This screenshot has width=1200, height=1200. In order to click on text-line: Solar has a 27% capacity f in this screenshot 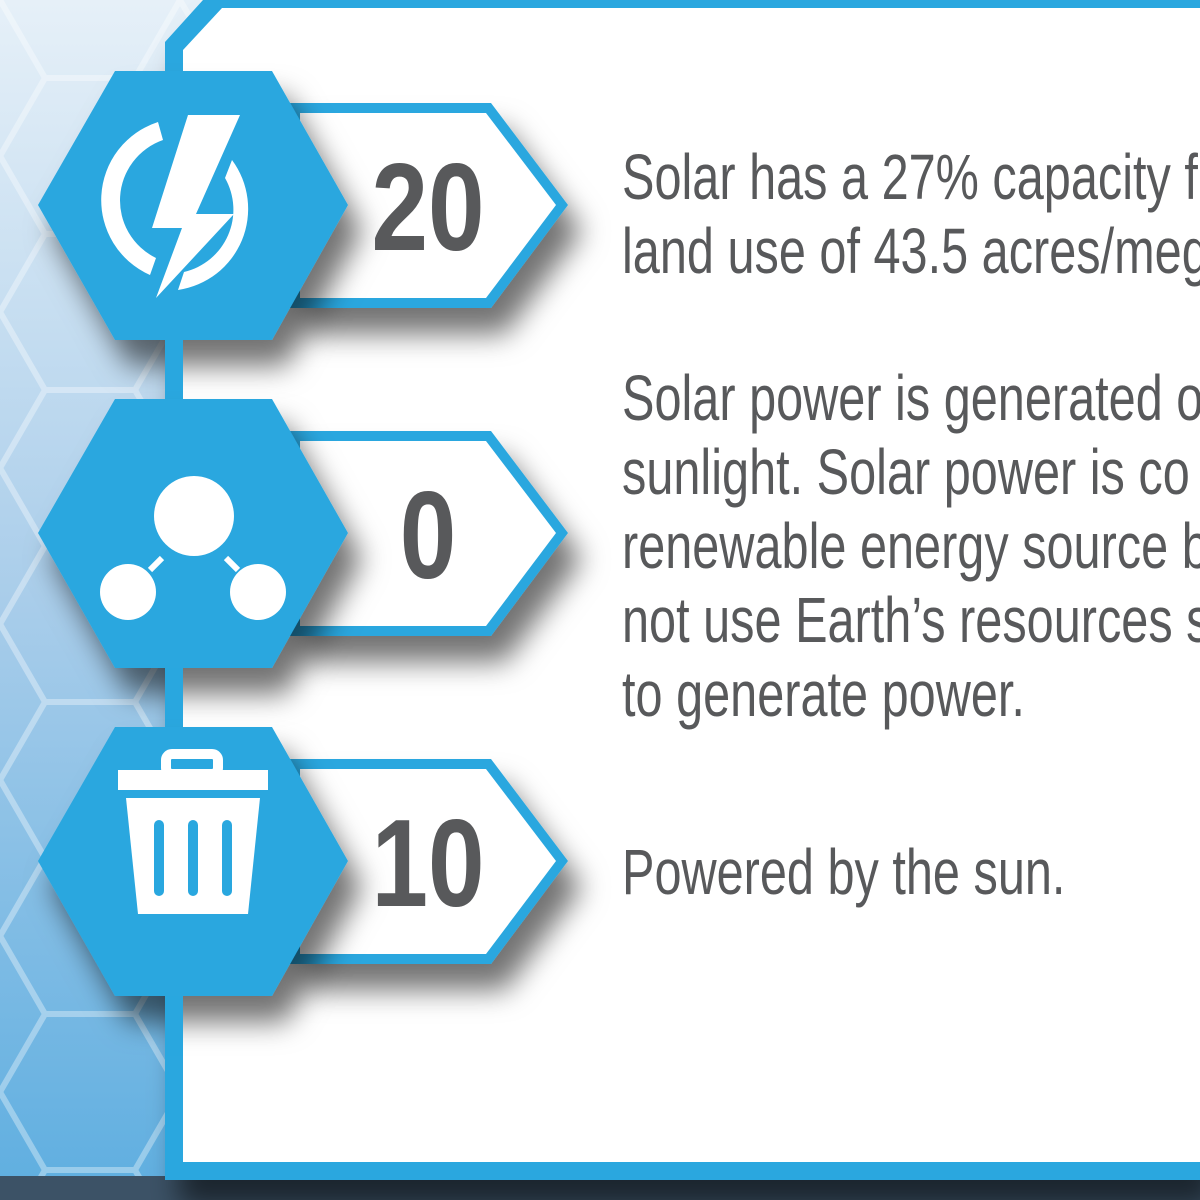, I will do `click(910, 177)`.